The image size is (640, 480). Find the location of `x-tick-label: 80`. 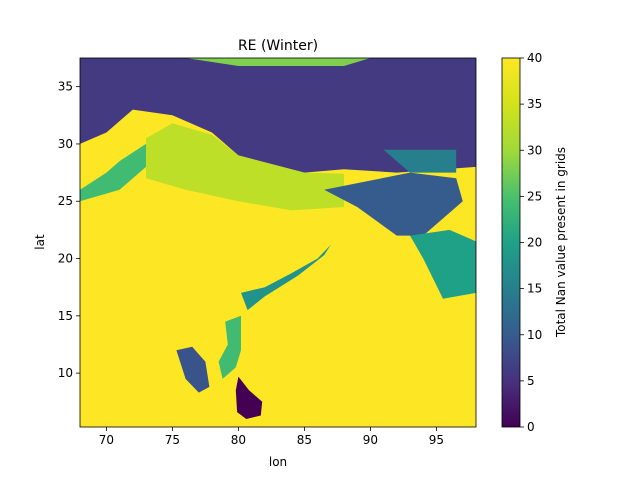

x-tick-label: 80 is located at coordinates (238, 440).